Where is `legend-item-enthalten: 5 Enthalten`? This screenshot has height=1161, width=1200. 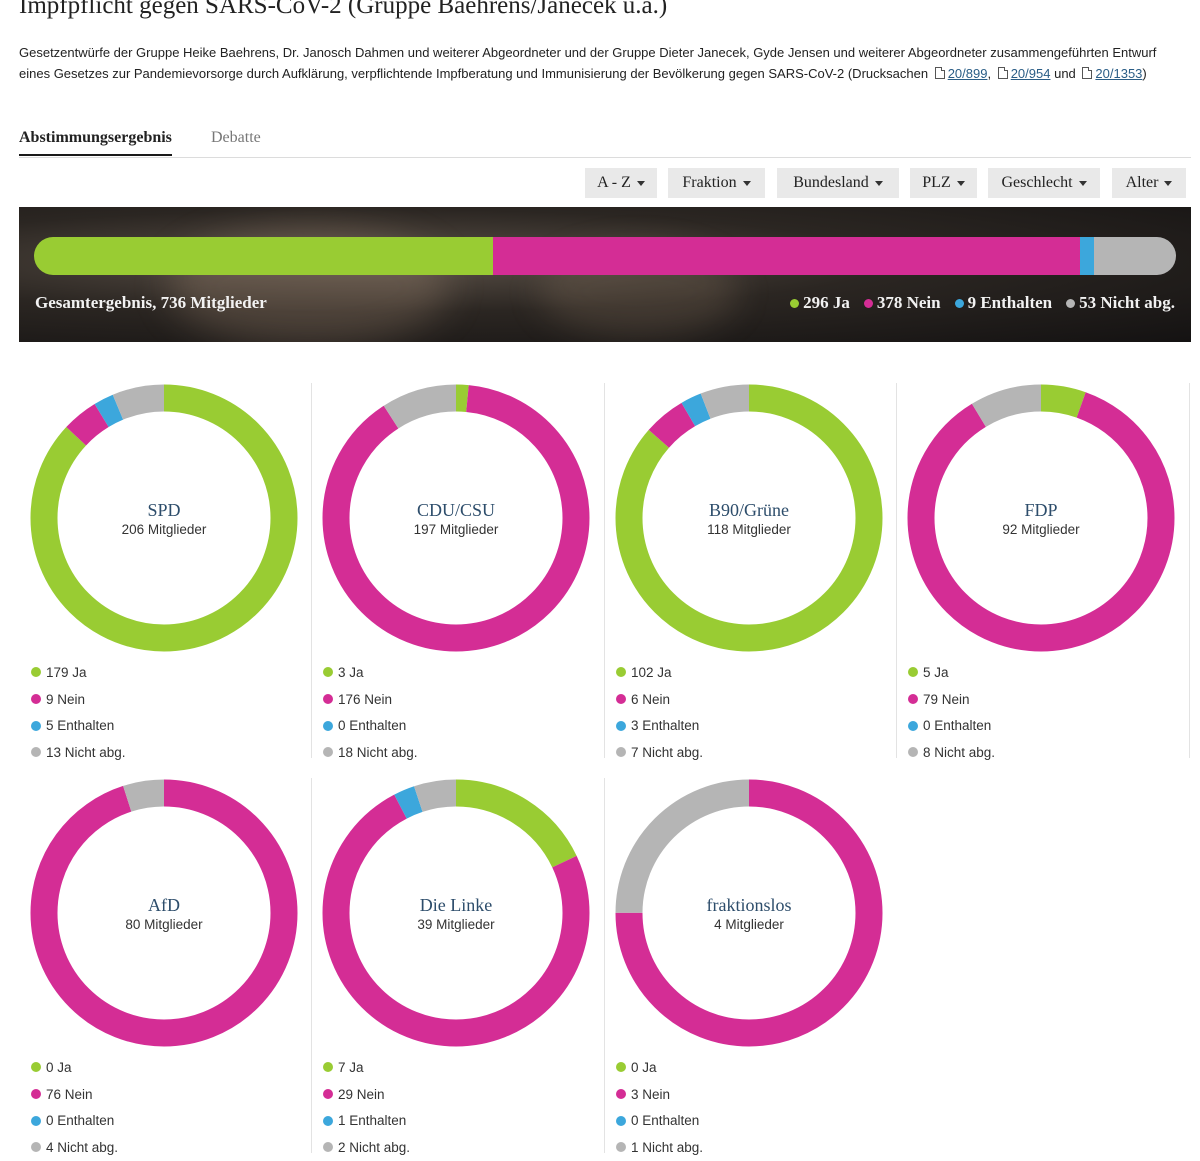 legend-item-enthalten: 5 Enthalten is located at coordinates (78, 725).